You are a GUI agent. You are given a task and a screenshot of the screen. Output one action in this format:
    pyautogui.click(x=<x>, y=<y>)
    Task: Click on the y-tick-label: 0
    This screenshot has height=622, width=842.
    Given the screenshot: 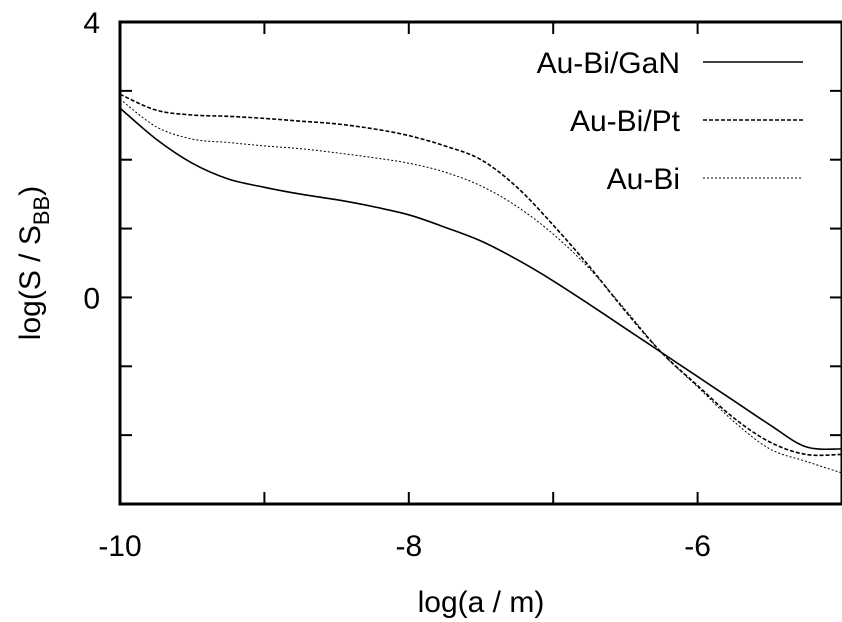 What is the action you would take?
    pyautogui.click(x=91, y=298)
    